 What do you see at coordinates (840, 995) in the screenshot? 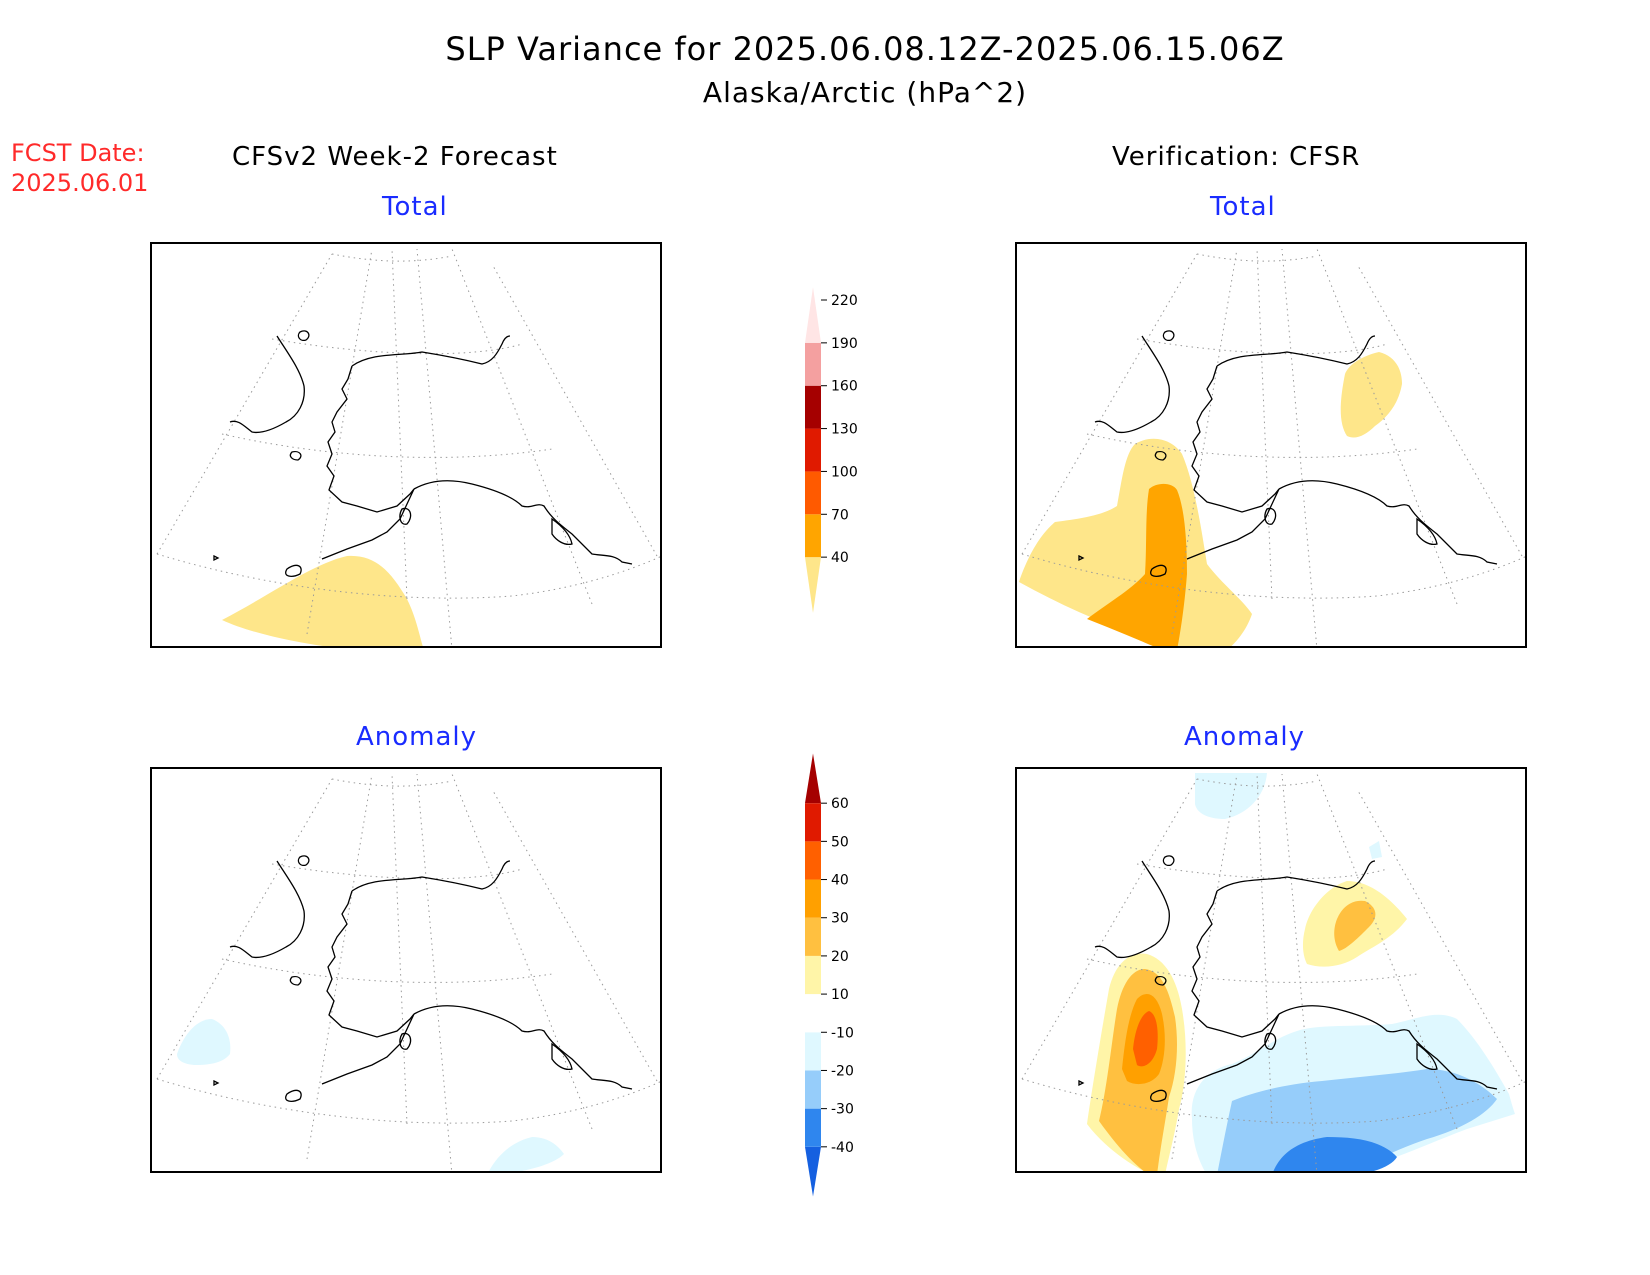
I see `colorbar-tick-label: 10` at bounding box center [840, 995].